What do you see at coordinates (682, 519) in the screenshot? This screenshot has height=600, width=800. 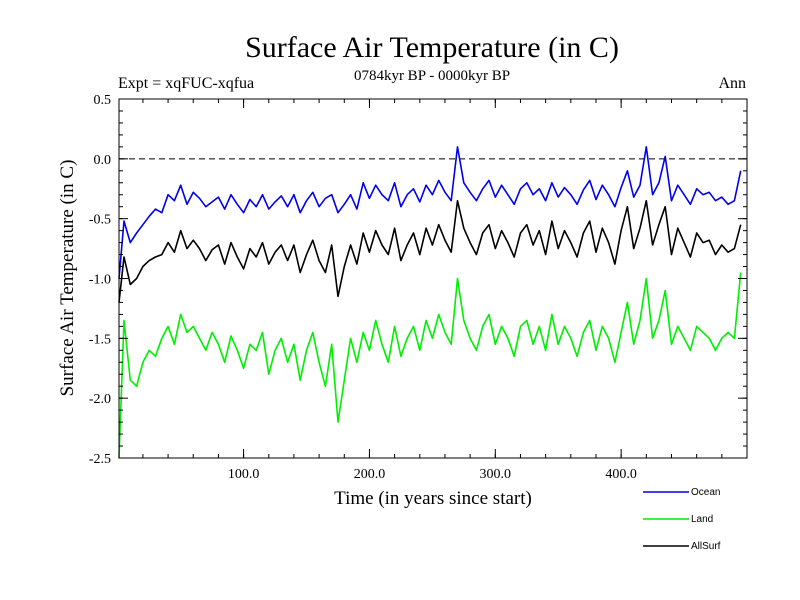 I see `legend: Ocean Land AllSurf` at bounding box center [682, 519].